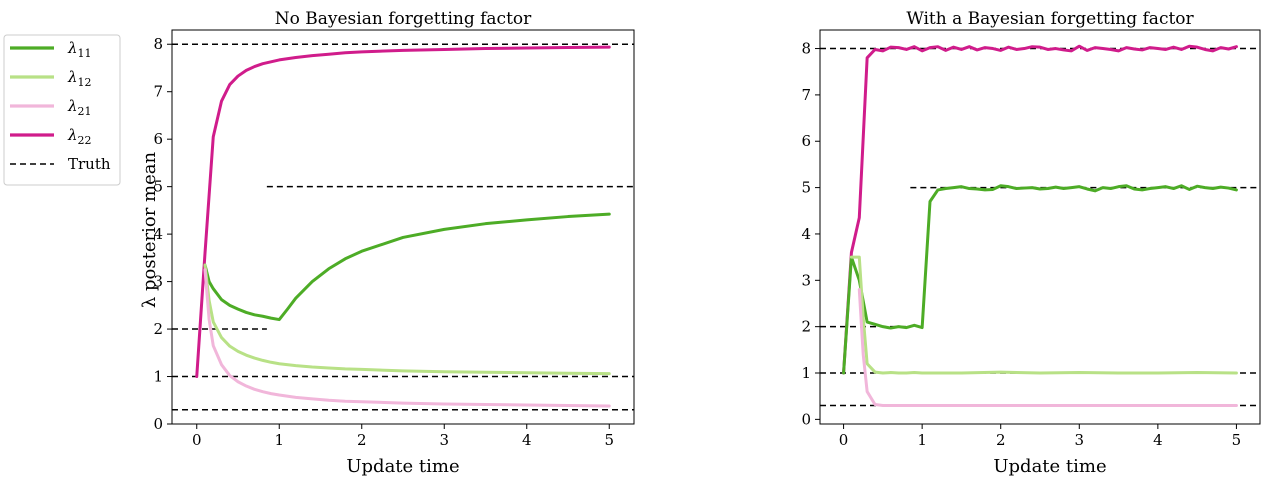 Image resolution: width=1271 pixels, height=481 pixels. What do you see at coordinates (51, 136) in the screenshot?
I see `legend-item-l22: λ22` at bounding box center [51, 136].